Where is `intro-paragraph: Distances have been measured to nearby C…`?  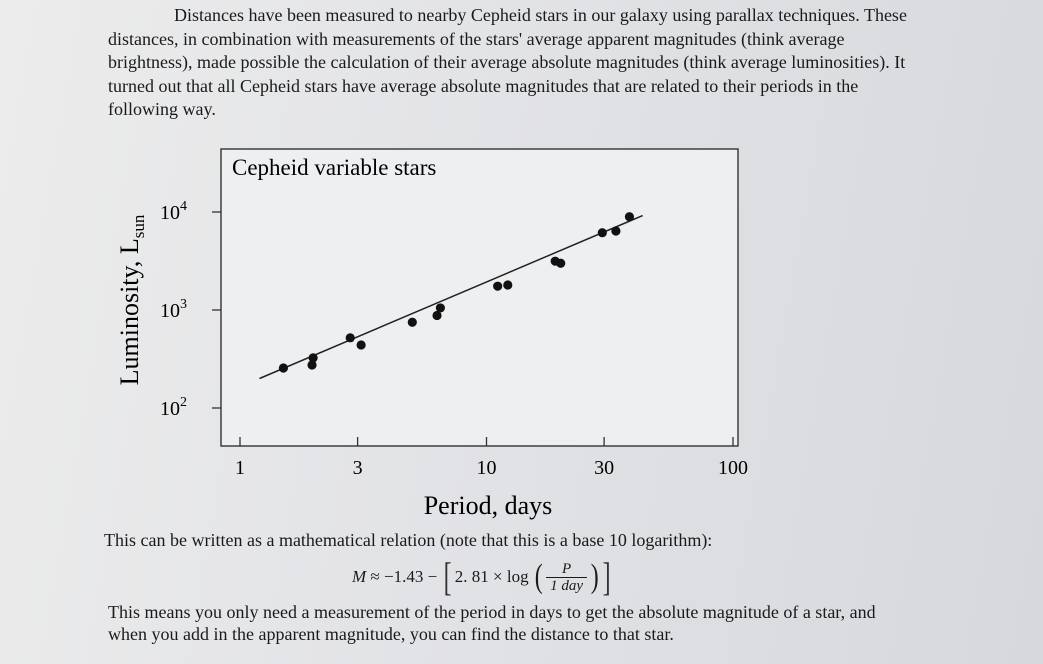 intro-paragraph: Distances have been measured to nearby C… is located at coordinates (507, 62).